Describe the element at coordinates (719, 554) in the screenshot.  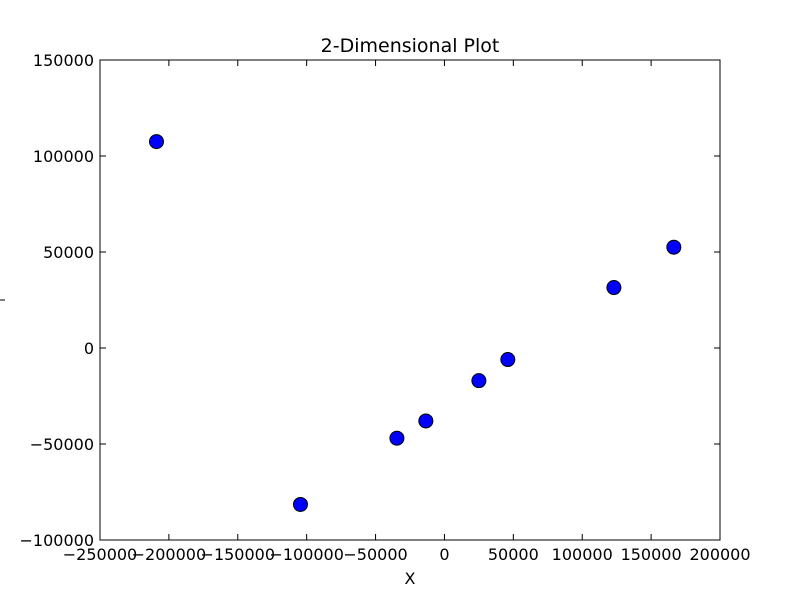
I see `x-tick-label: 200000` at that location.